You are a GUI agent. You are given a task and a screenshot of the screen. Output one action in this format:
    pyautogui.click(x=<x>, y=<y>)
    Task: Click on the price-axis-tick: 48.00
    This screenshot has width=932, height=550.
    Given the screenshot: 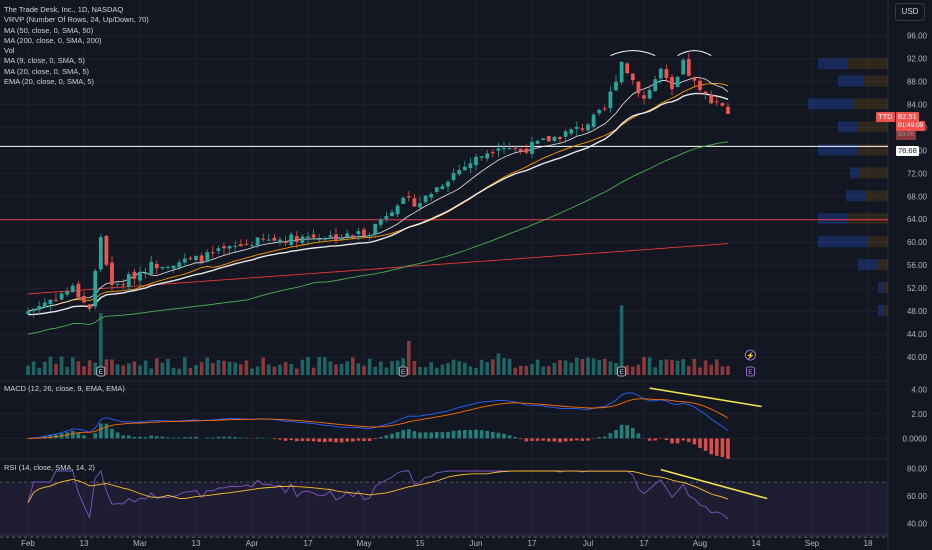 What is the action you would take?
    pyautogui.click(x=917, y=311)
    